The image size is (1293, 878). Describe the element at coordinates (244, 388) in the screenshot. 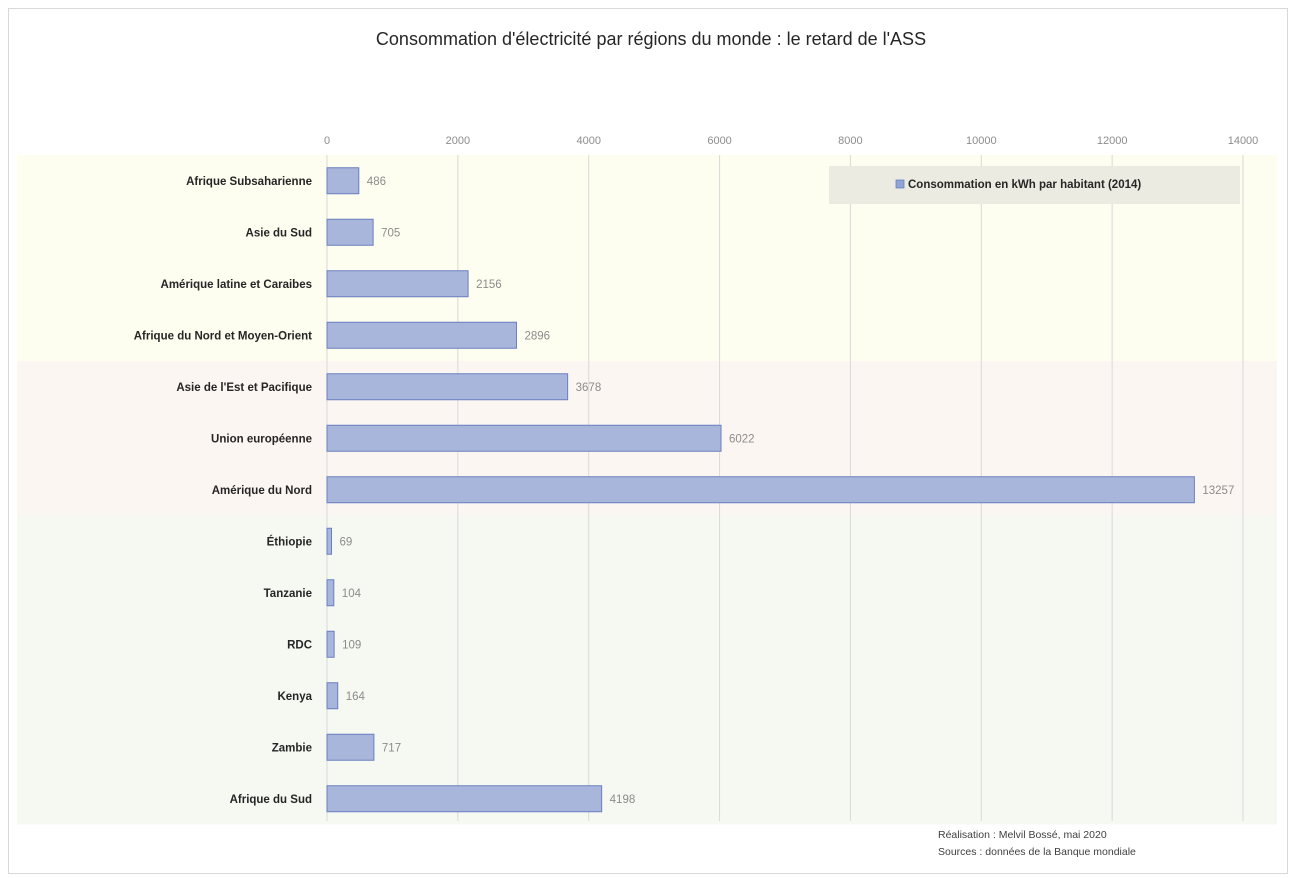

I see `category-label-4: Asie de l'Est et Pacifique` at that location.